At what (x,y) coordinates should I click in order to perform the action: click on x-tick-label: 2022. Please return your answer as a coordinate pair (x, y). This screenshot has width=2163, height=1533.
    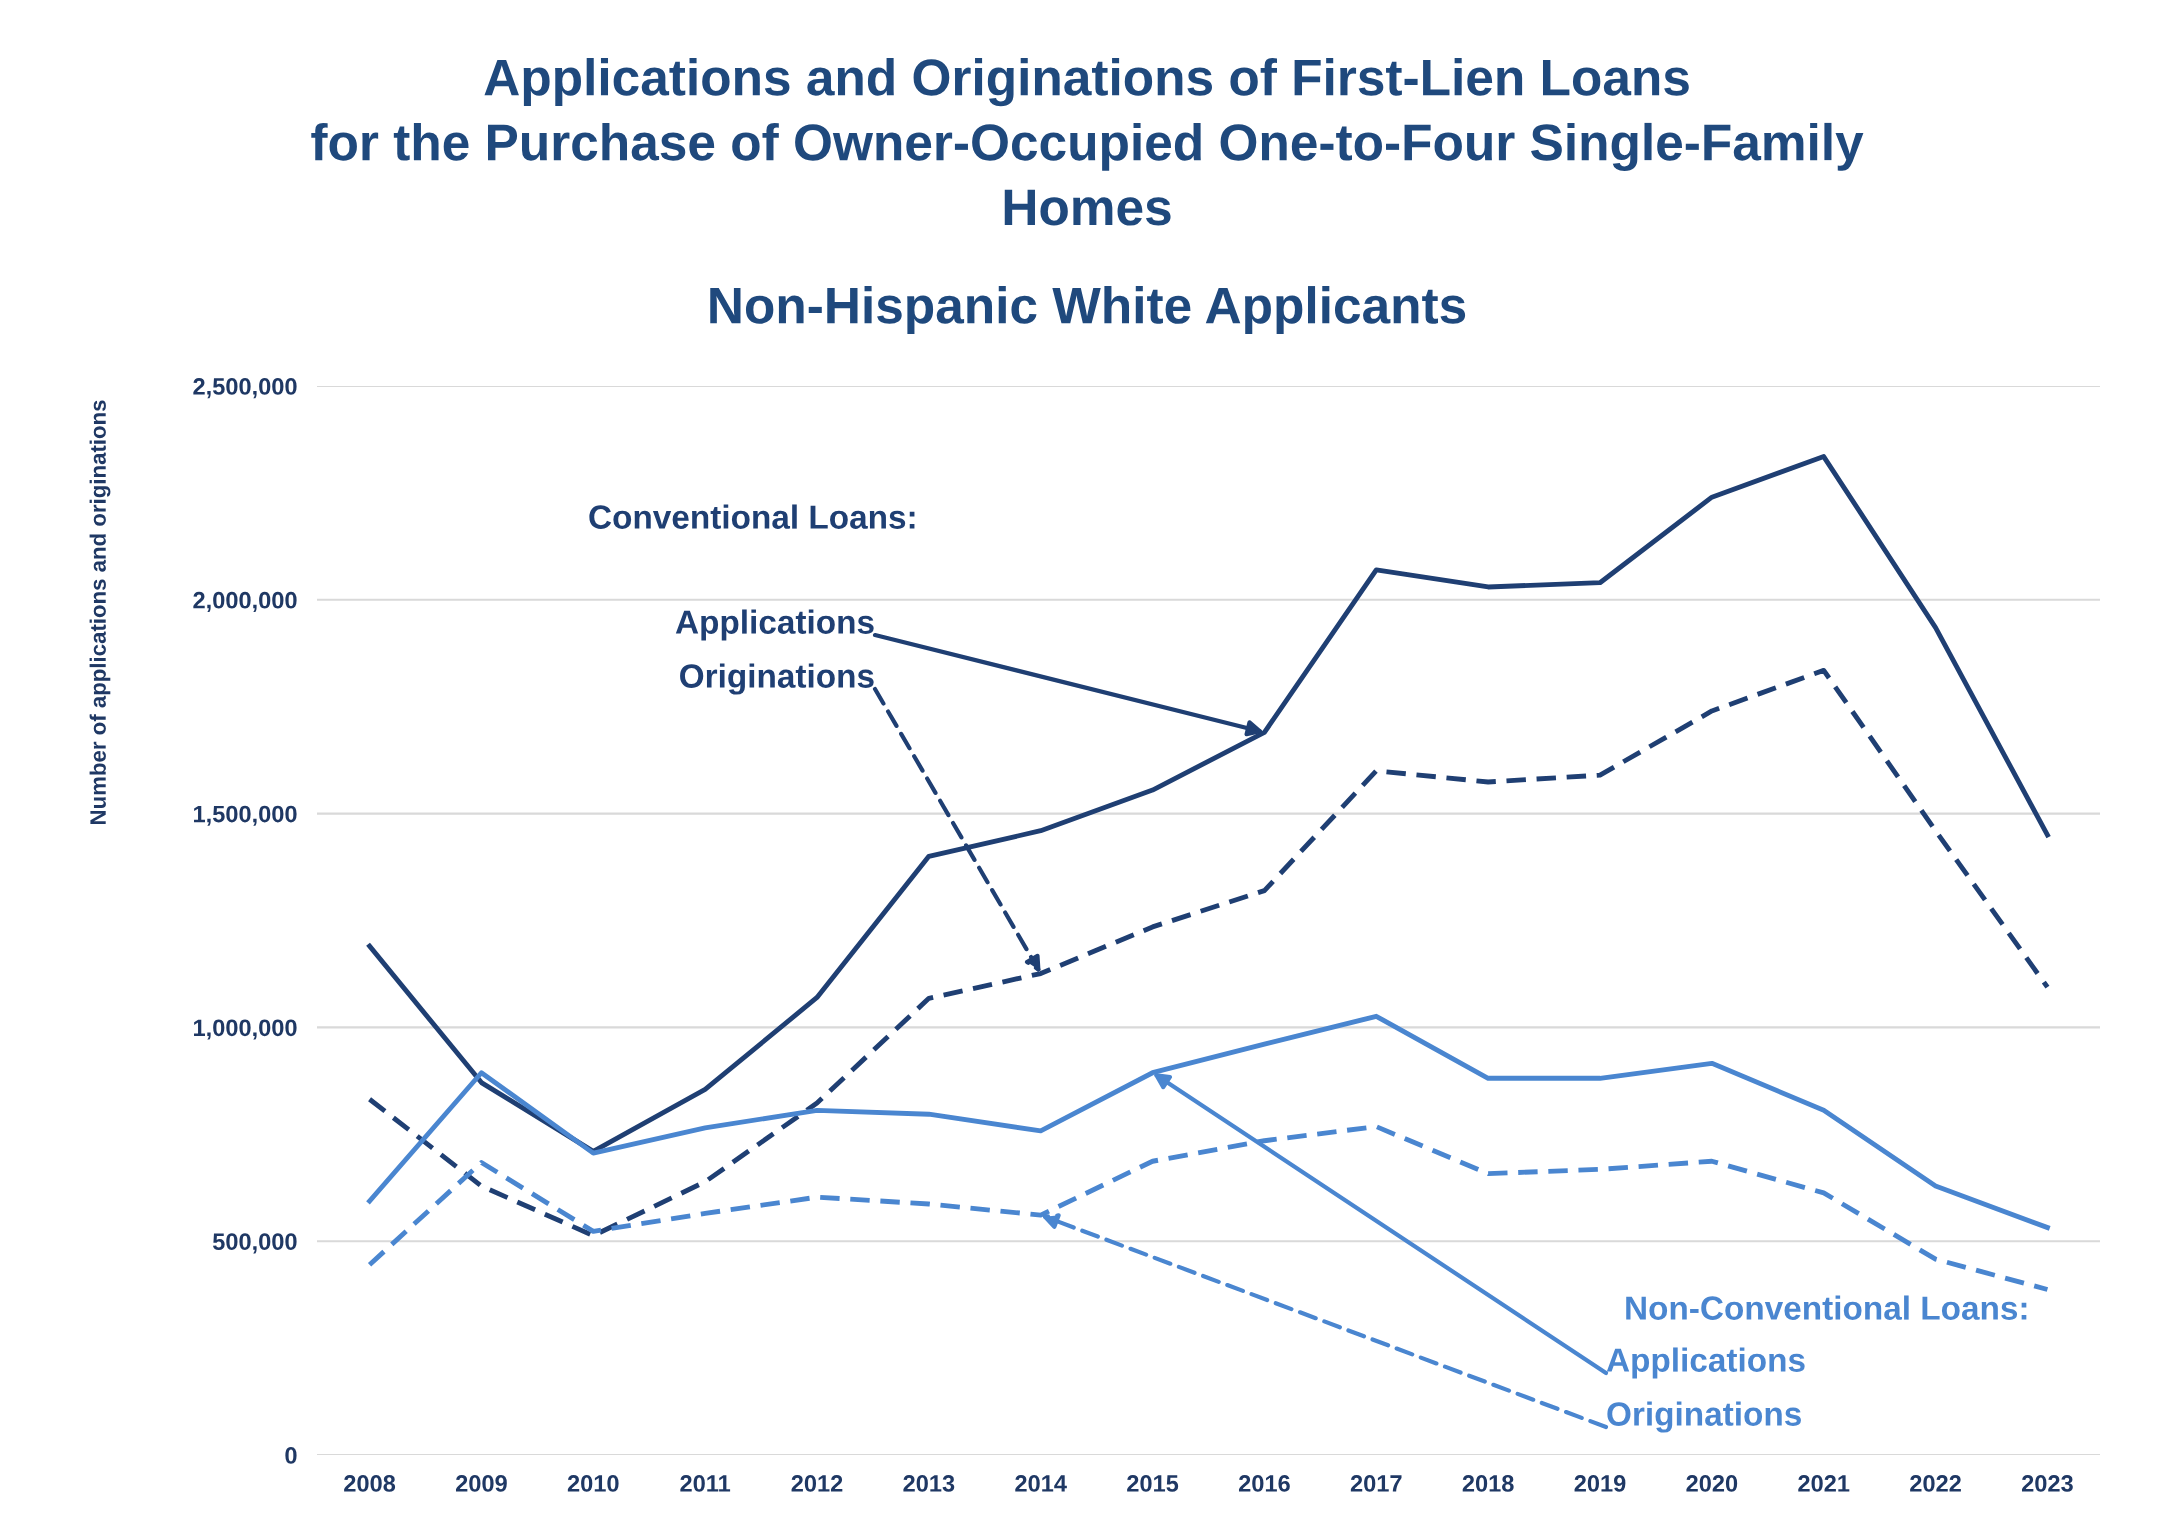
    Looking at the image, I should click on (1935, 1483).